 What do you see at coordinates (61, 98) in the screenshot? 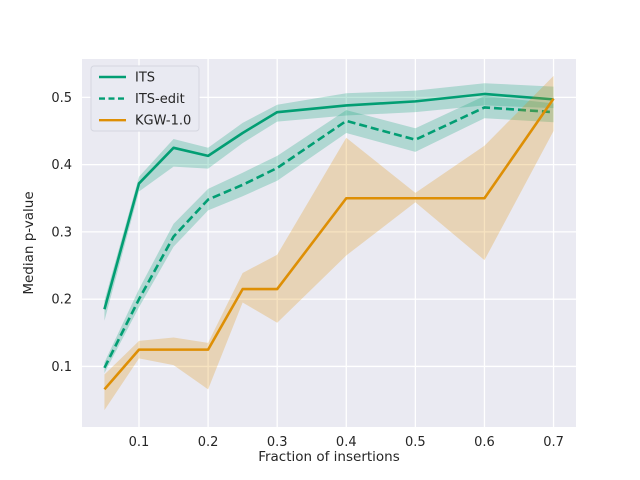
I see `y-tick-label: 0.5` at bounding box center [61, 98].